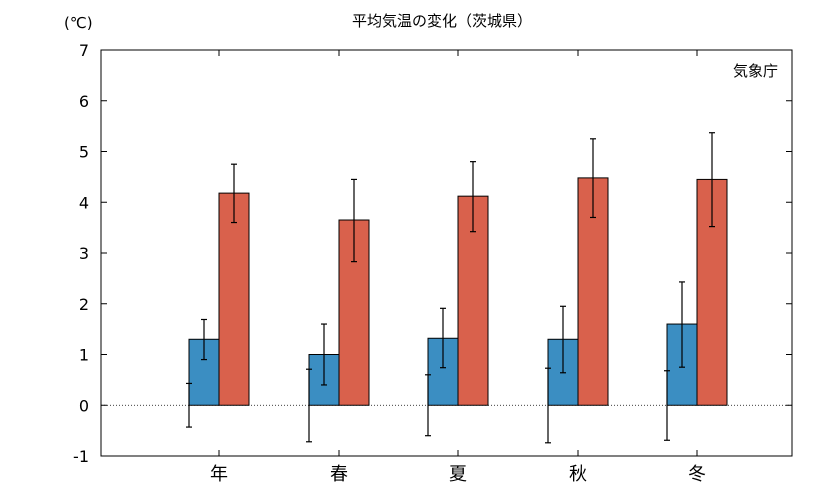 This screenshot has width=833, height=498. Describe the element at coordinates (234, 299) in the screenshot. I see `bar` at that location.